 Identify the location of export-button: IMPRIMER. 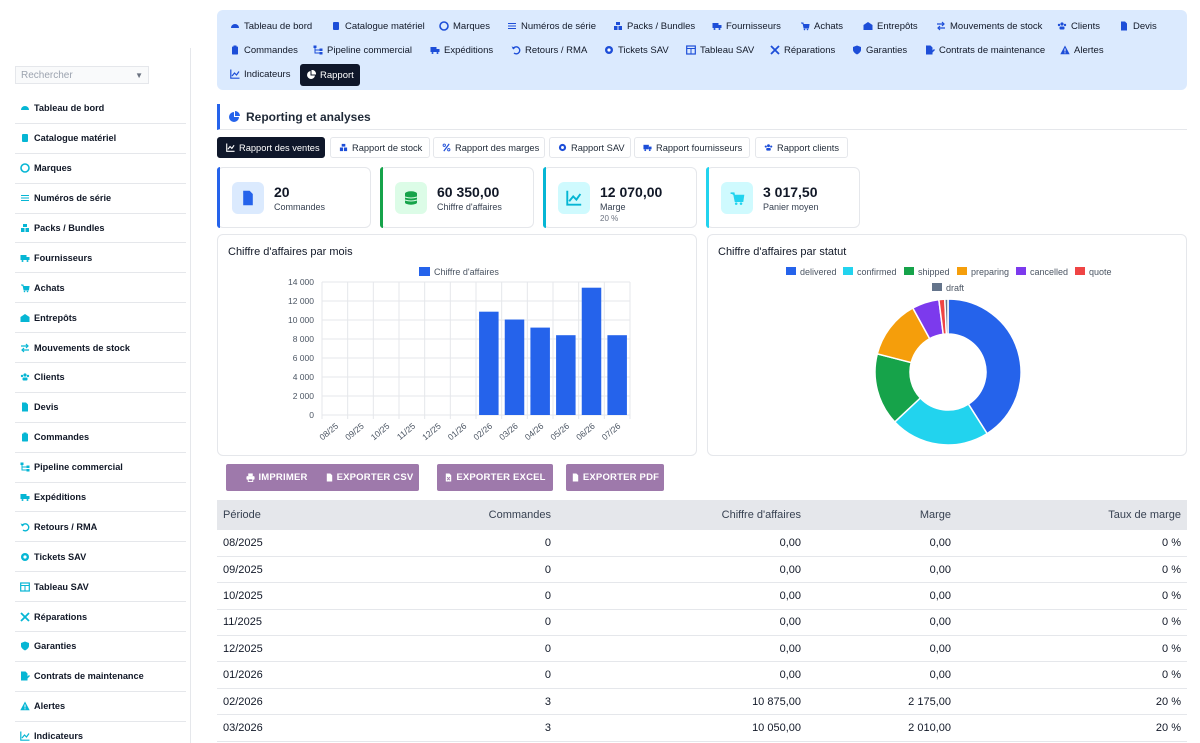
(277, 477).